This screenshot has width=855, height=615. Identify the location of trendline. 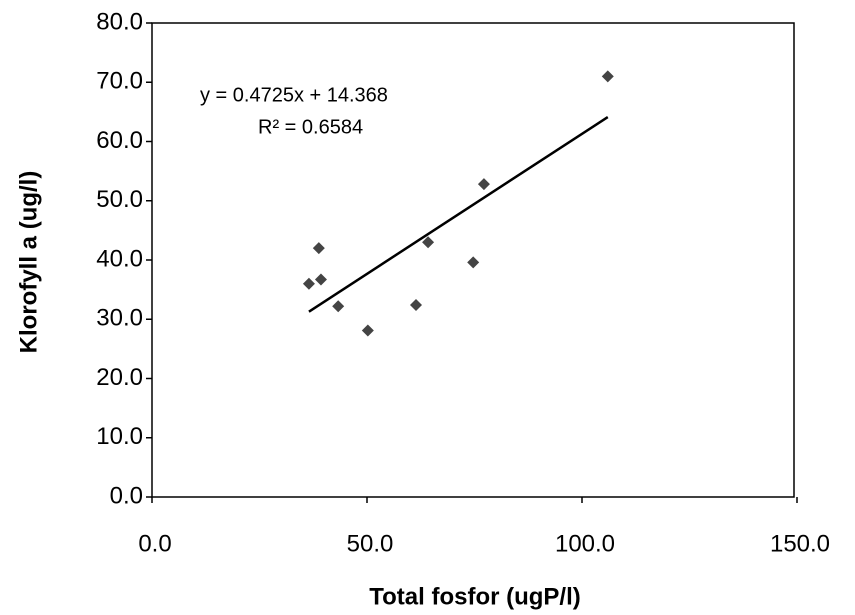
(458, 214).